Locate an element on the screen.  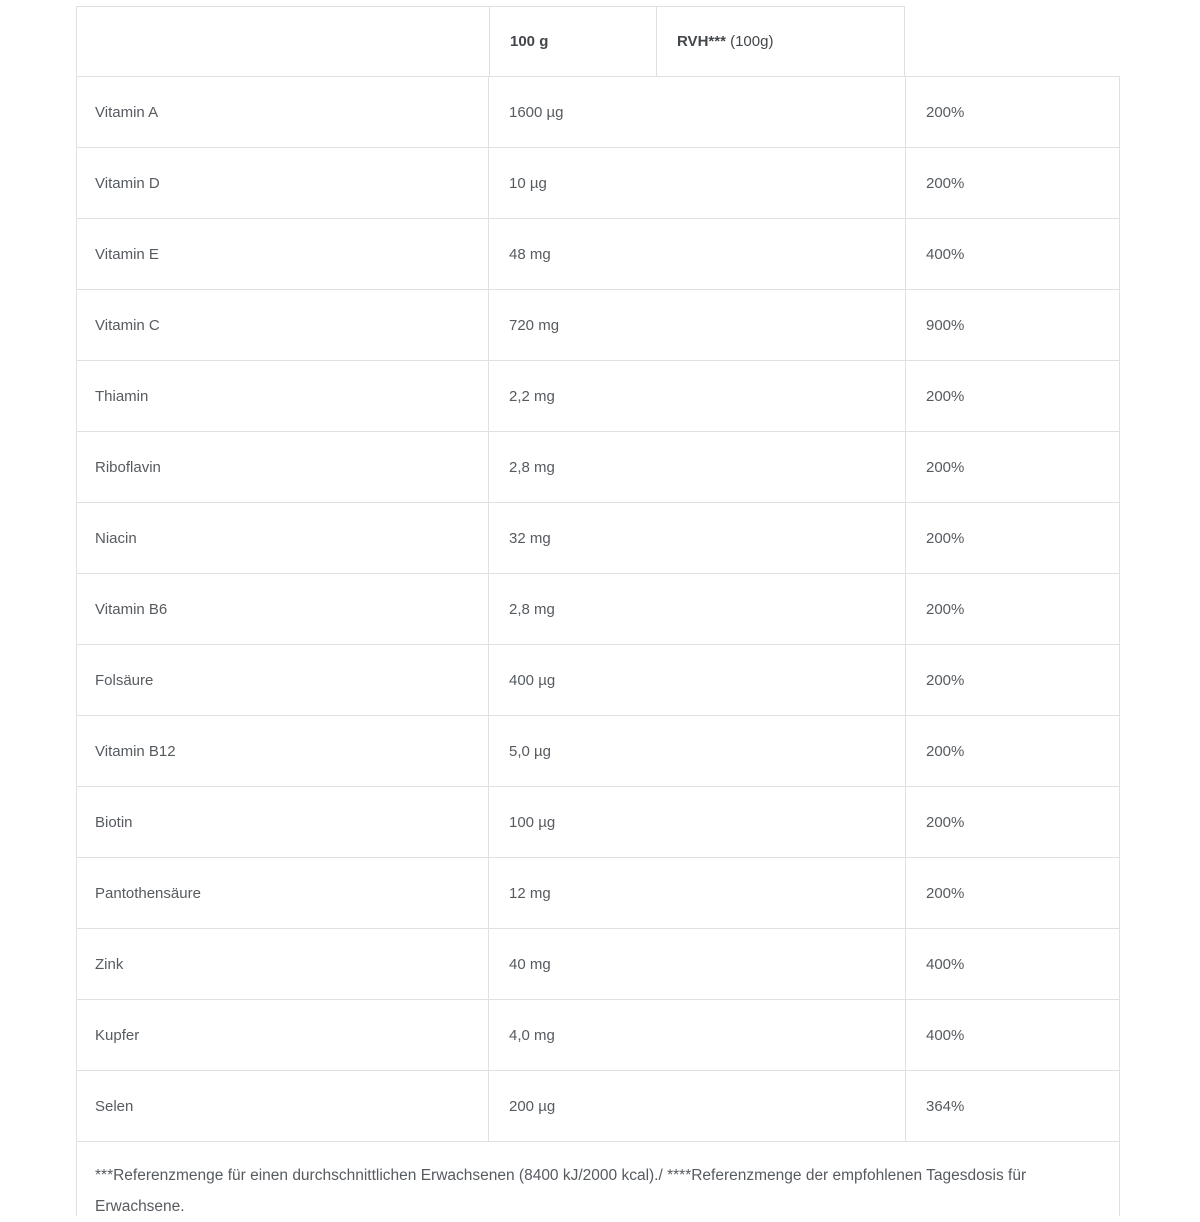
nutrient-name: Kupfer is located at coordinates (283, 1035).